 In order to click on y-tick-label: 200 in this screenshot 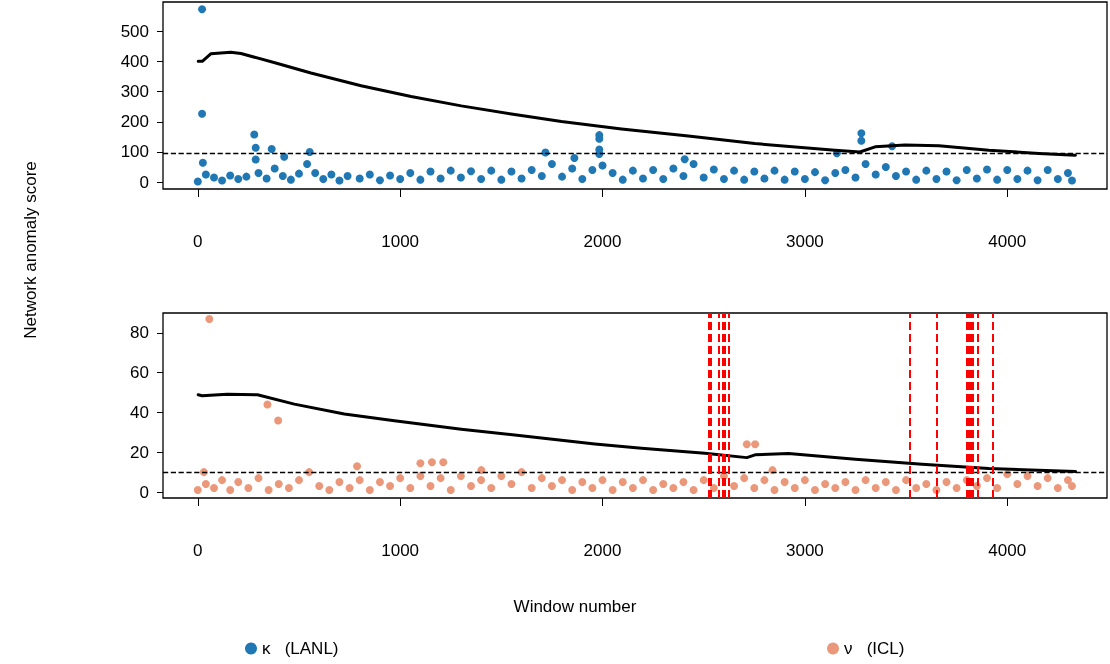, I will do `click(134, 122)`.